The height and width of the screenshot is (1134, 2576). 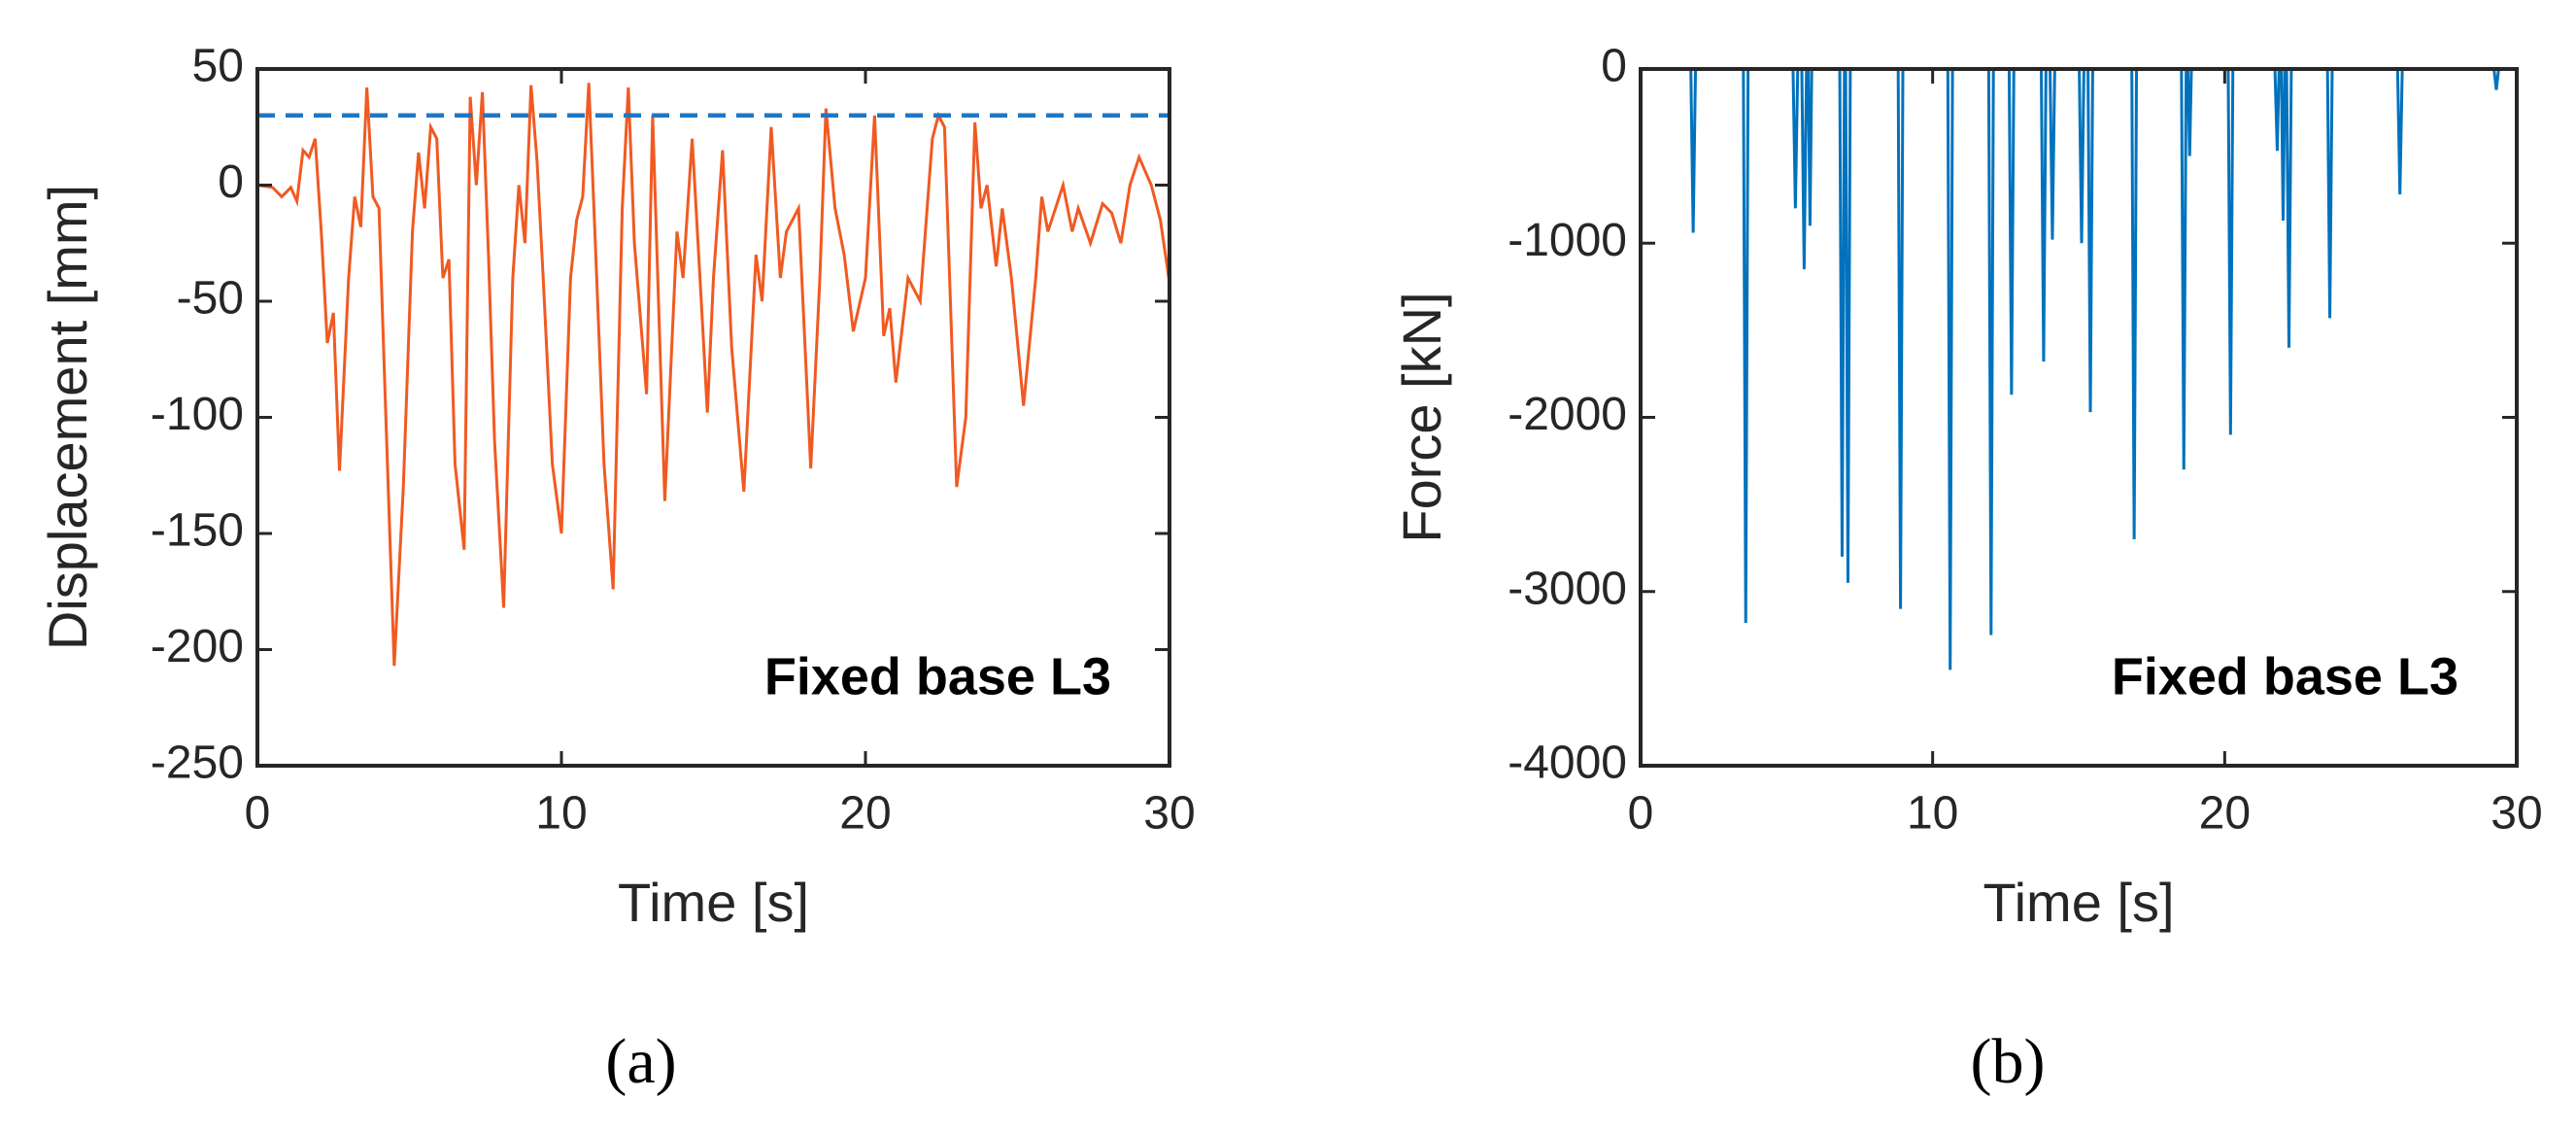 I want to click on y-tick-label: -150, so click(x=197, y=531).